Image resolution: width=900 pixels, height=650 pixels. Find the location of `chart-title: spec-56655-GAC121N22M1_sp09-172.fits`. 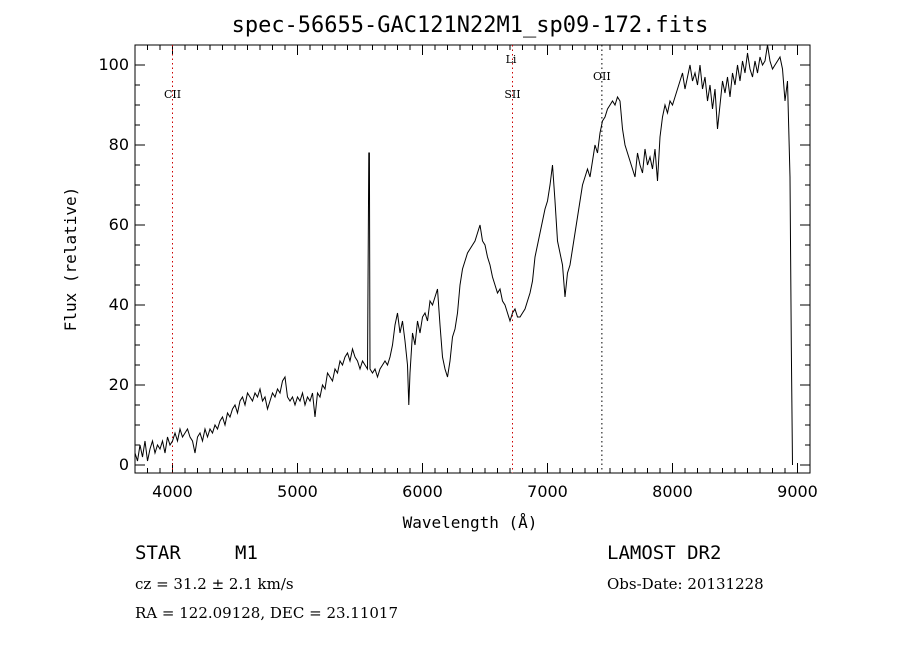

chart-title: spec-56655-GAC121N22M1_sp09-172.fits is located at coordinates (470, 25).